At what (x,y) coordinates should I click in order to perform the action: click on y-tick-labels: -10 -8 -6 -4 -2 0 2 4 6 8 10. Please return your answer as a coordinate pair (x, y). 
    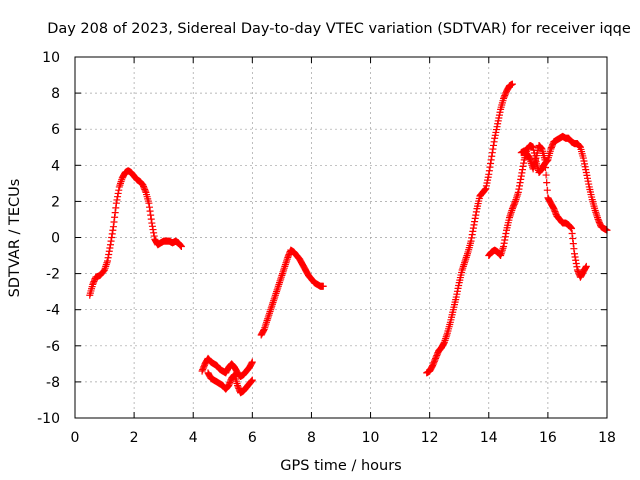
    Looking at the image, I should click on (48, 238).